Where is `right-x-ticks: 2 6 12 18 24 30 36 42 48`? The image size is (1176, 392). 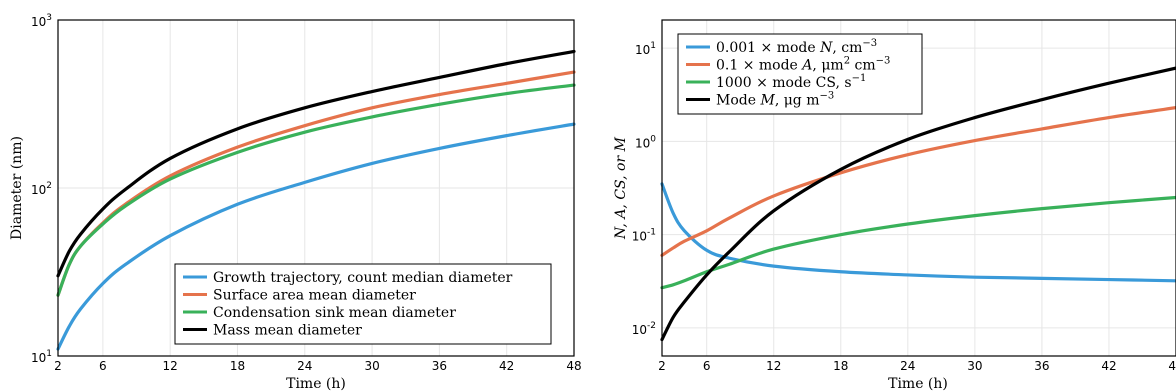
right-x-ticks: 2 6 12 18 24 30 36 42 48 is located at coordinates (917, 366).